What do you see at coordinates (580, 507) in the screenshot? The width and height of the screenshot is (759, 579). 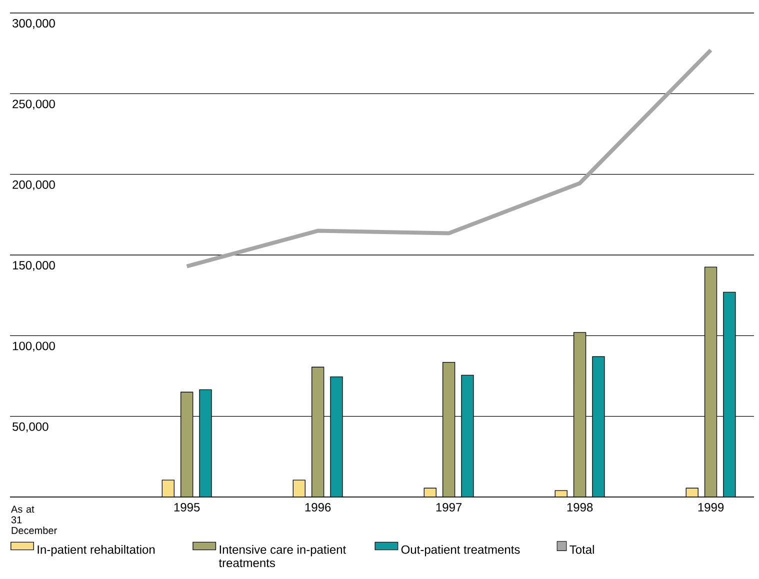 I see `x-tick-label: 1998` at bounding box center [580, 507].